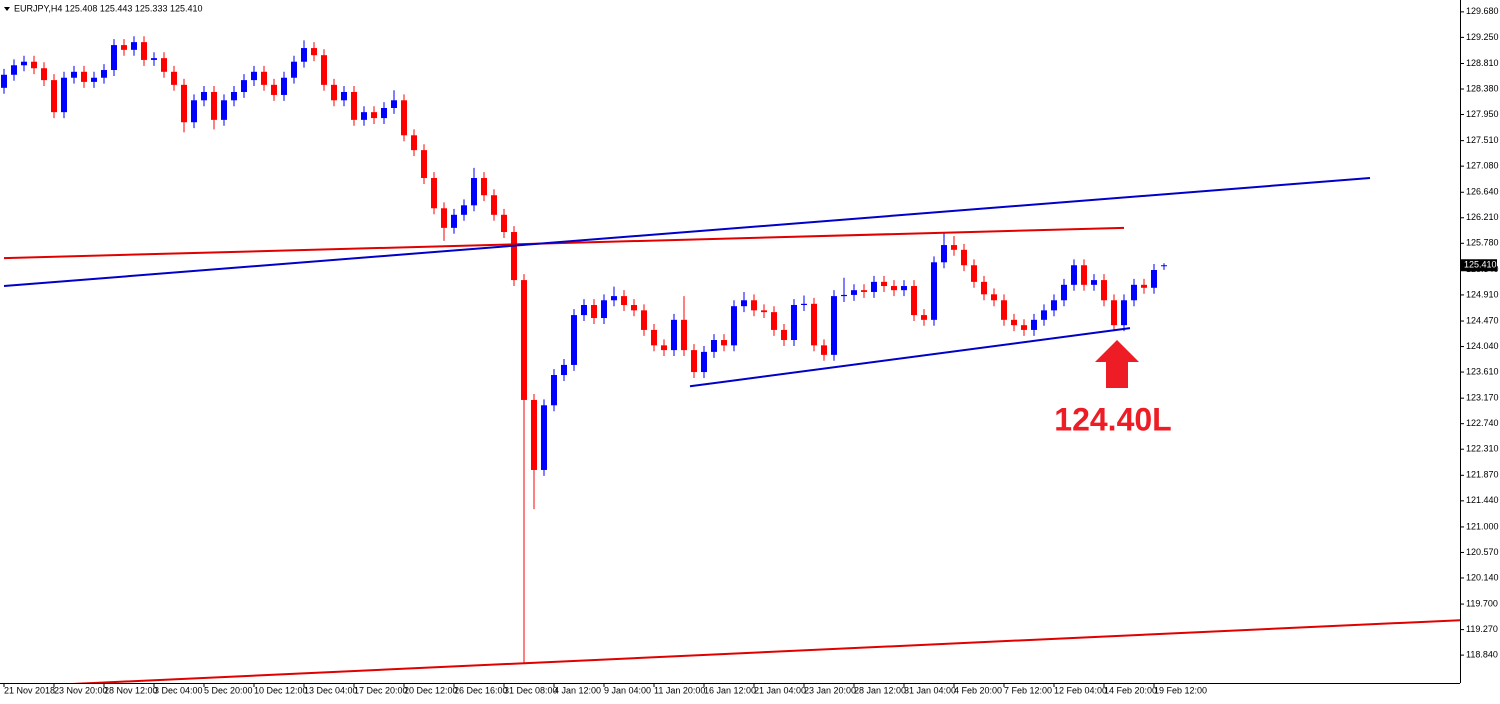  I want to click on y-tick-label: 127.510, so click(1482, 140).